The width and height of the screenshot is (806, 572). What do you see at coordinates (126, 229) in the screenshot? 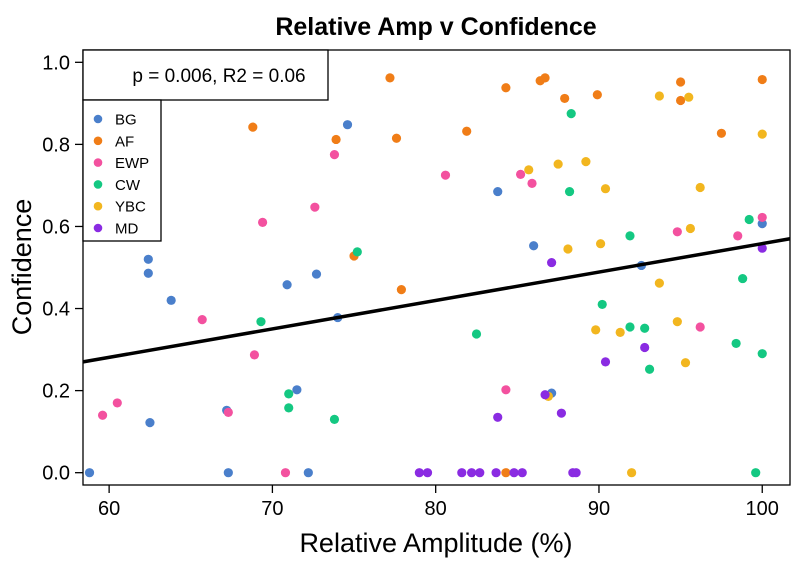
I see `legend-label-md: MD` at bounding box center [126, 229].